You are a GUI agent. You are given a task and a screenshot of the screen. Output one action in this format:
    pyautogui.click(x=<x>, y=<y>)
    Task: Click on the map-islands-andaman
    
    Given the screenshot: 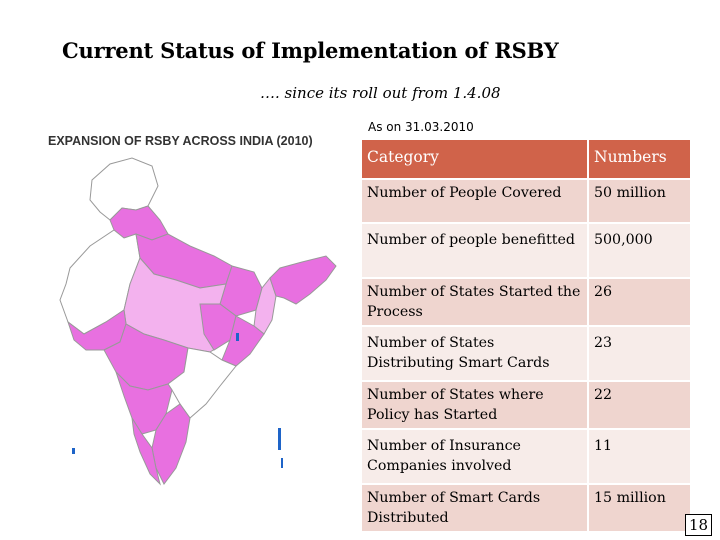 What is the action you would take?
    pyautogui.click(x=279, y=439)
    